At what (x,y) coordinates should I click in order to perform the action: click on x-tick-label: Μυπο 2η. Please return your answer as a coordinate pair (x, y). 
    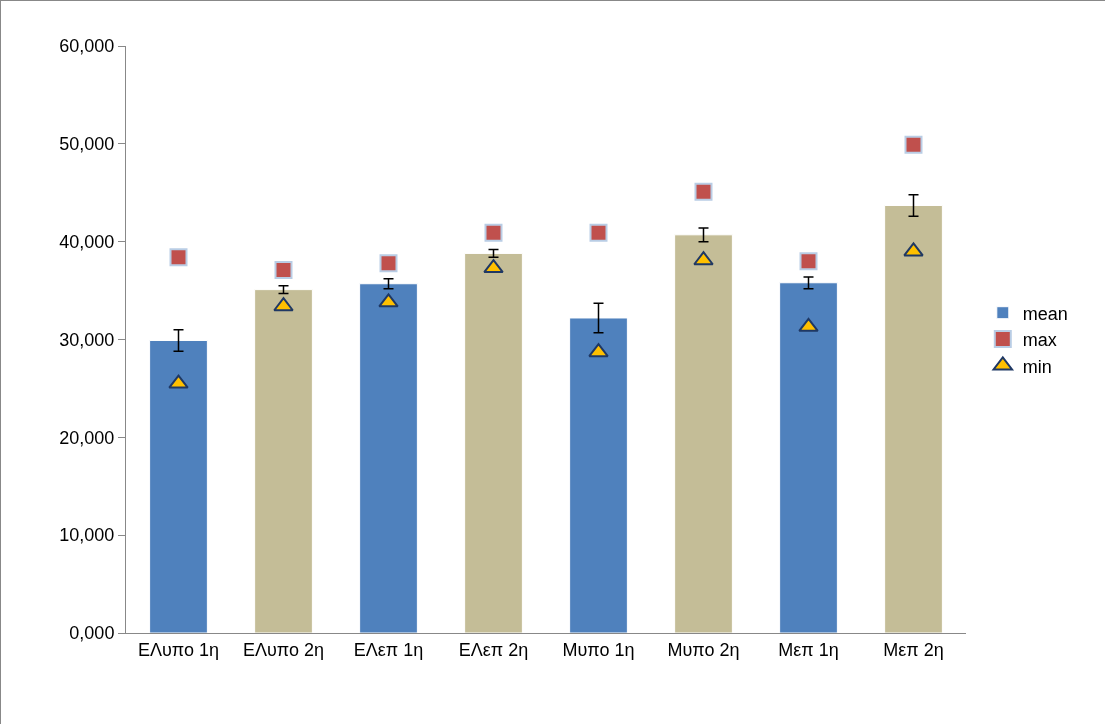
    Looking at the image, I should click on (703, 649).